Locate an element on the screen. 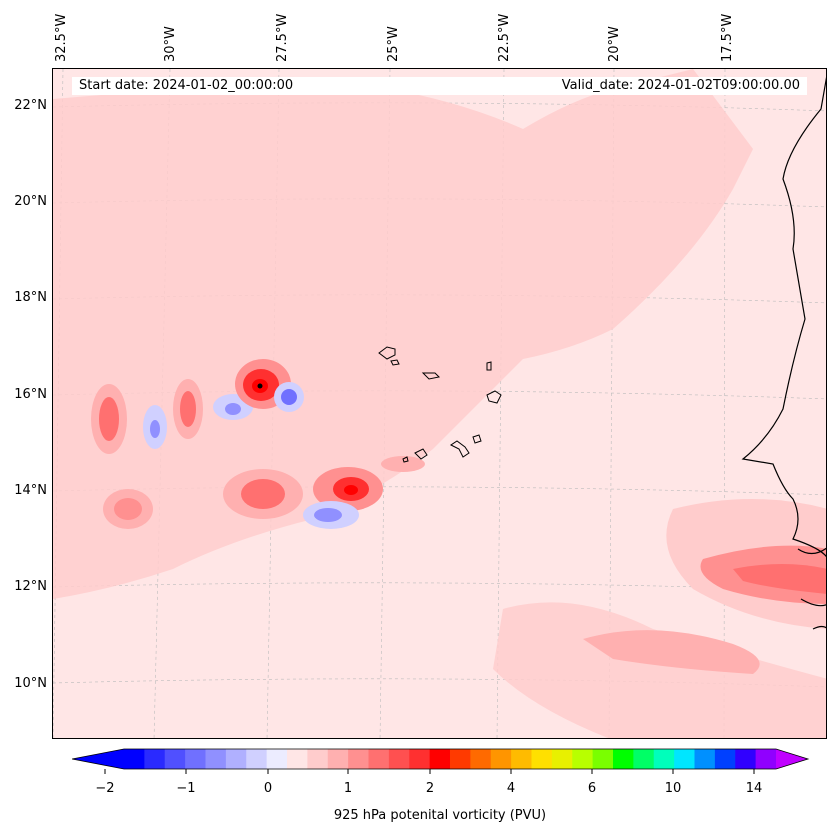 Image resolution: width=837 pixels, height=836 pixels. lon-label-17-5w: 17.5°W is located at coordinates (727, 37).